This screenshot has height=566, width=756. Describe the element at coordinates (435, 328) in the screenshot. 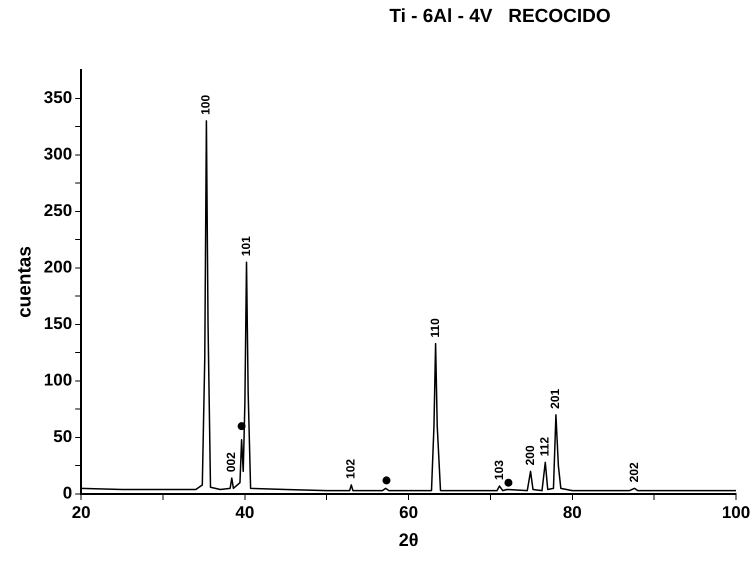

I see `annotation: 110` at that location.